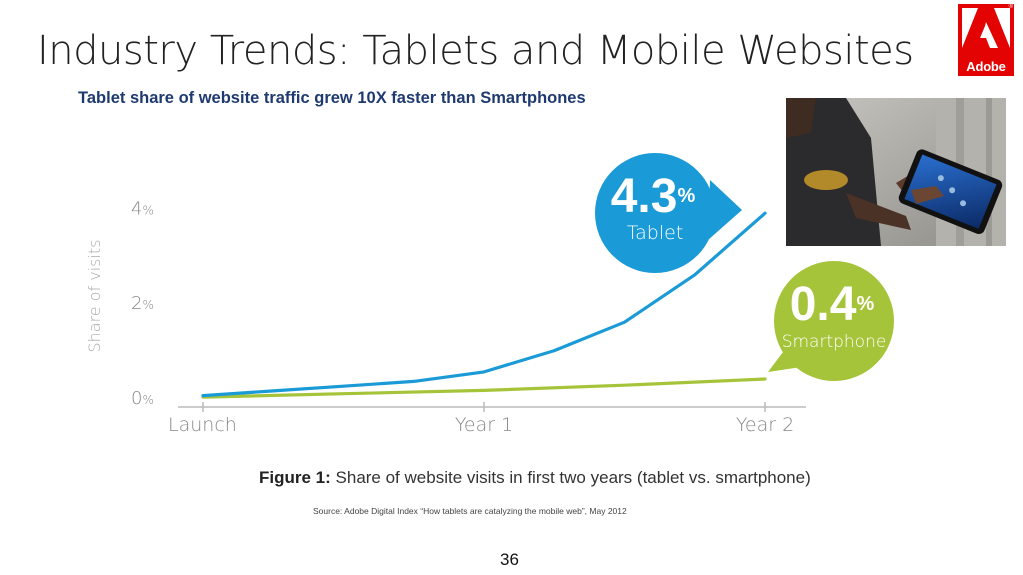 The image size is (1023, 575). I want to click on figure-label: Figure 1:, so click(295, 477).